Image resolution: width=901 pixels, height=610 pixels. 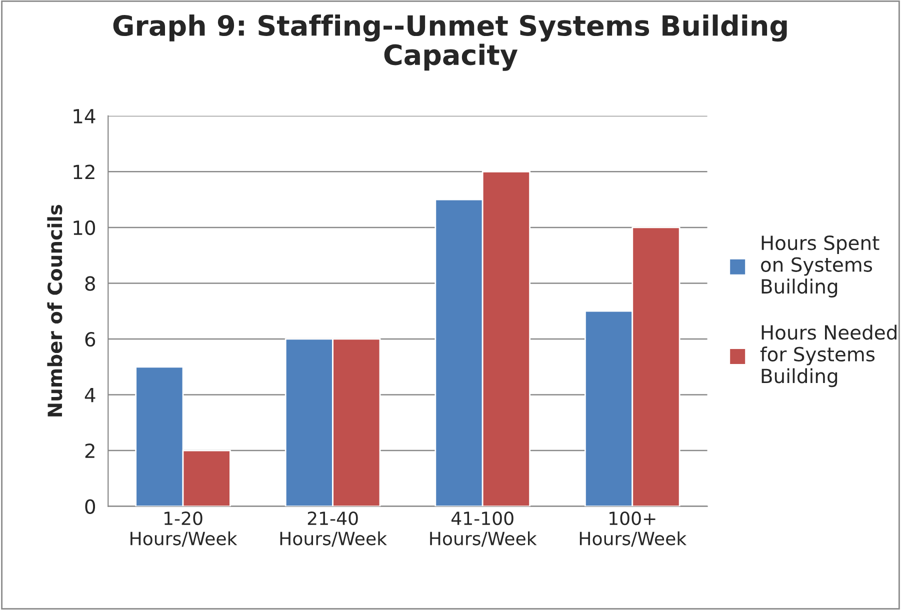 What do you see at coordinates (90, 395) in the screenshot?
I see `y-tick-label: 4` at bounding box center [90, 395].